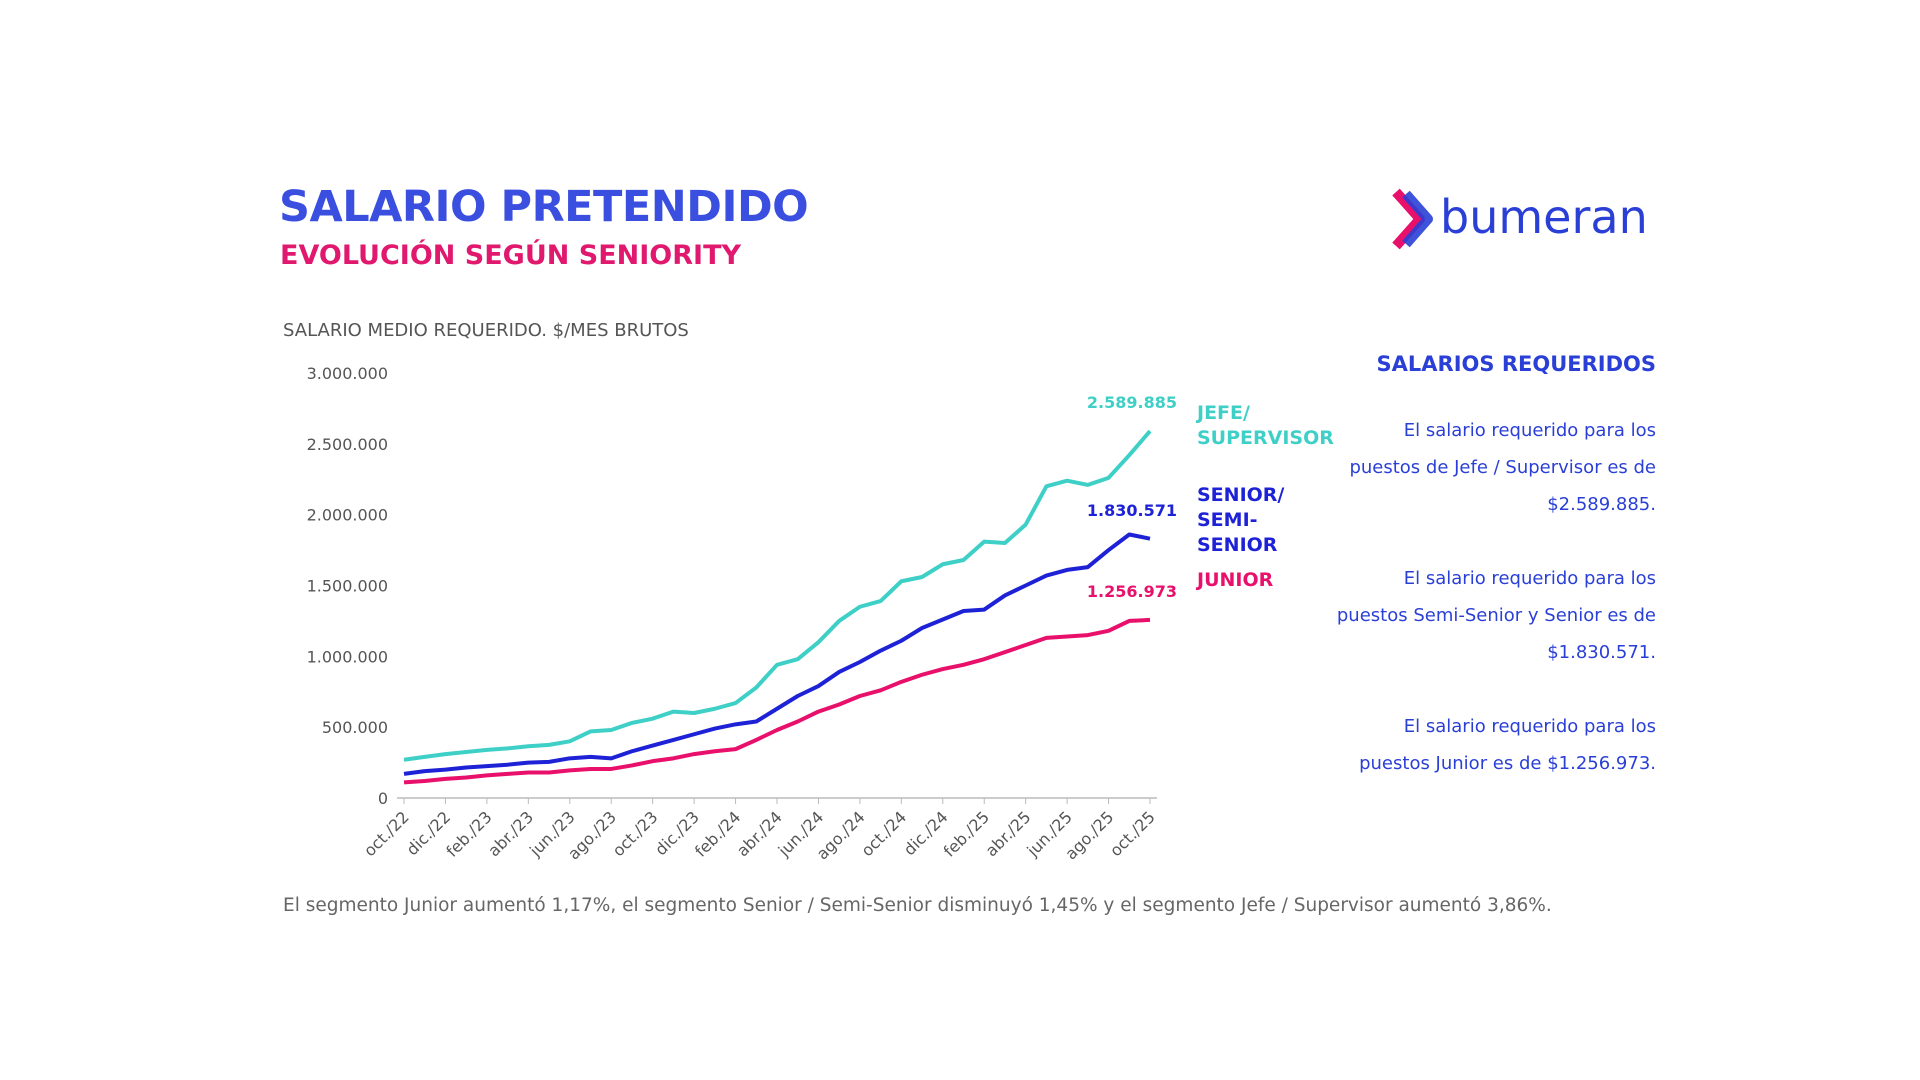 The image size is (1920, 1080). I want to click on x-tick-label: abr./23, so click(510, 833).